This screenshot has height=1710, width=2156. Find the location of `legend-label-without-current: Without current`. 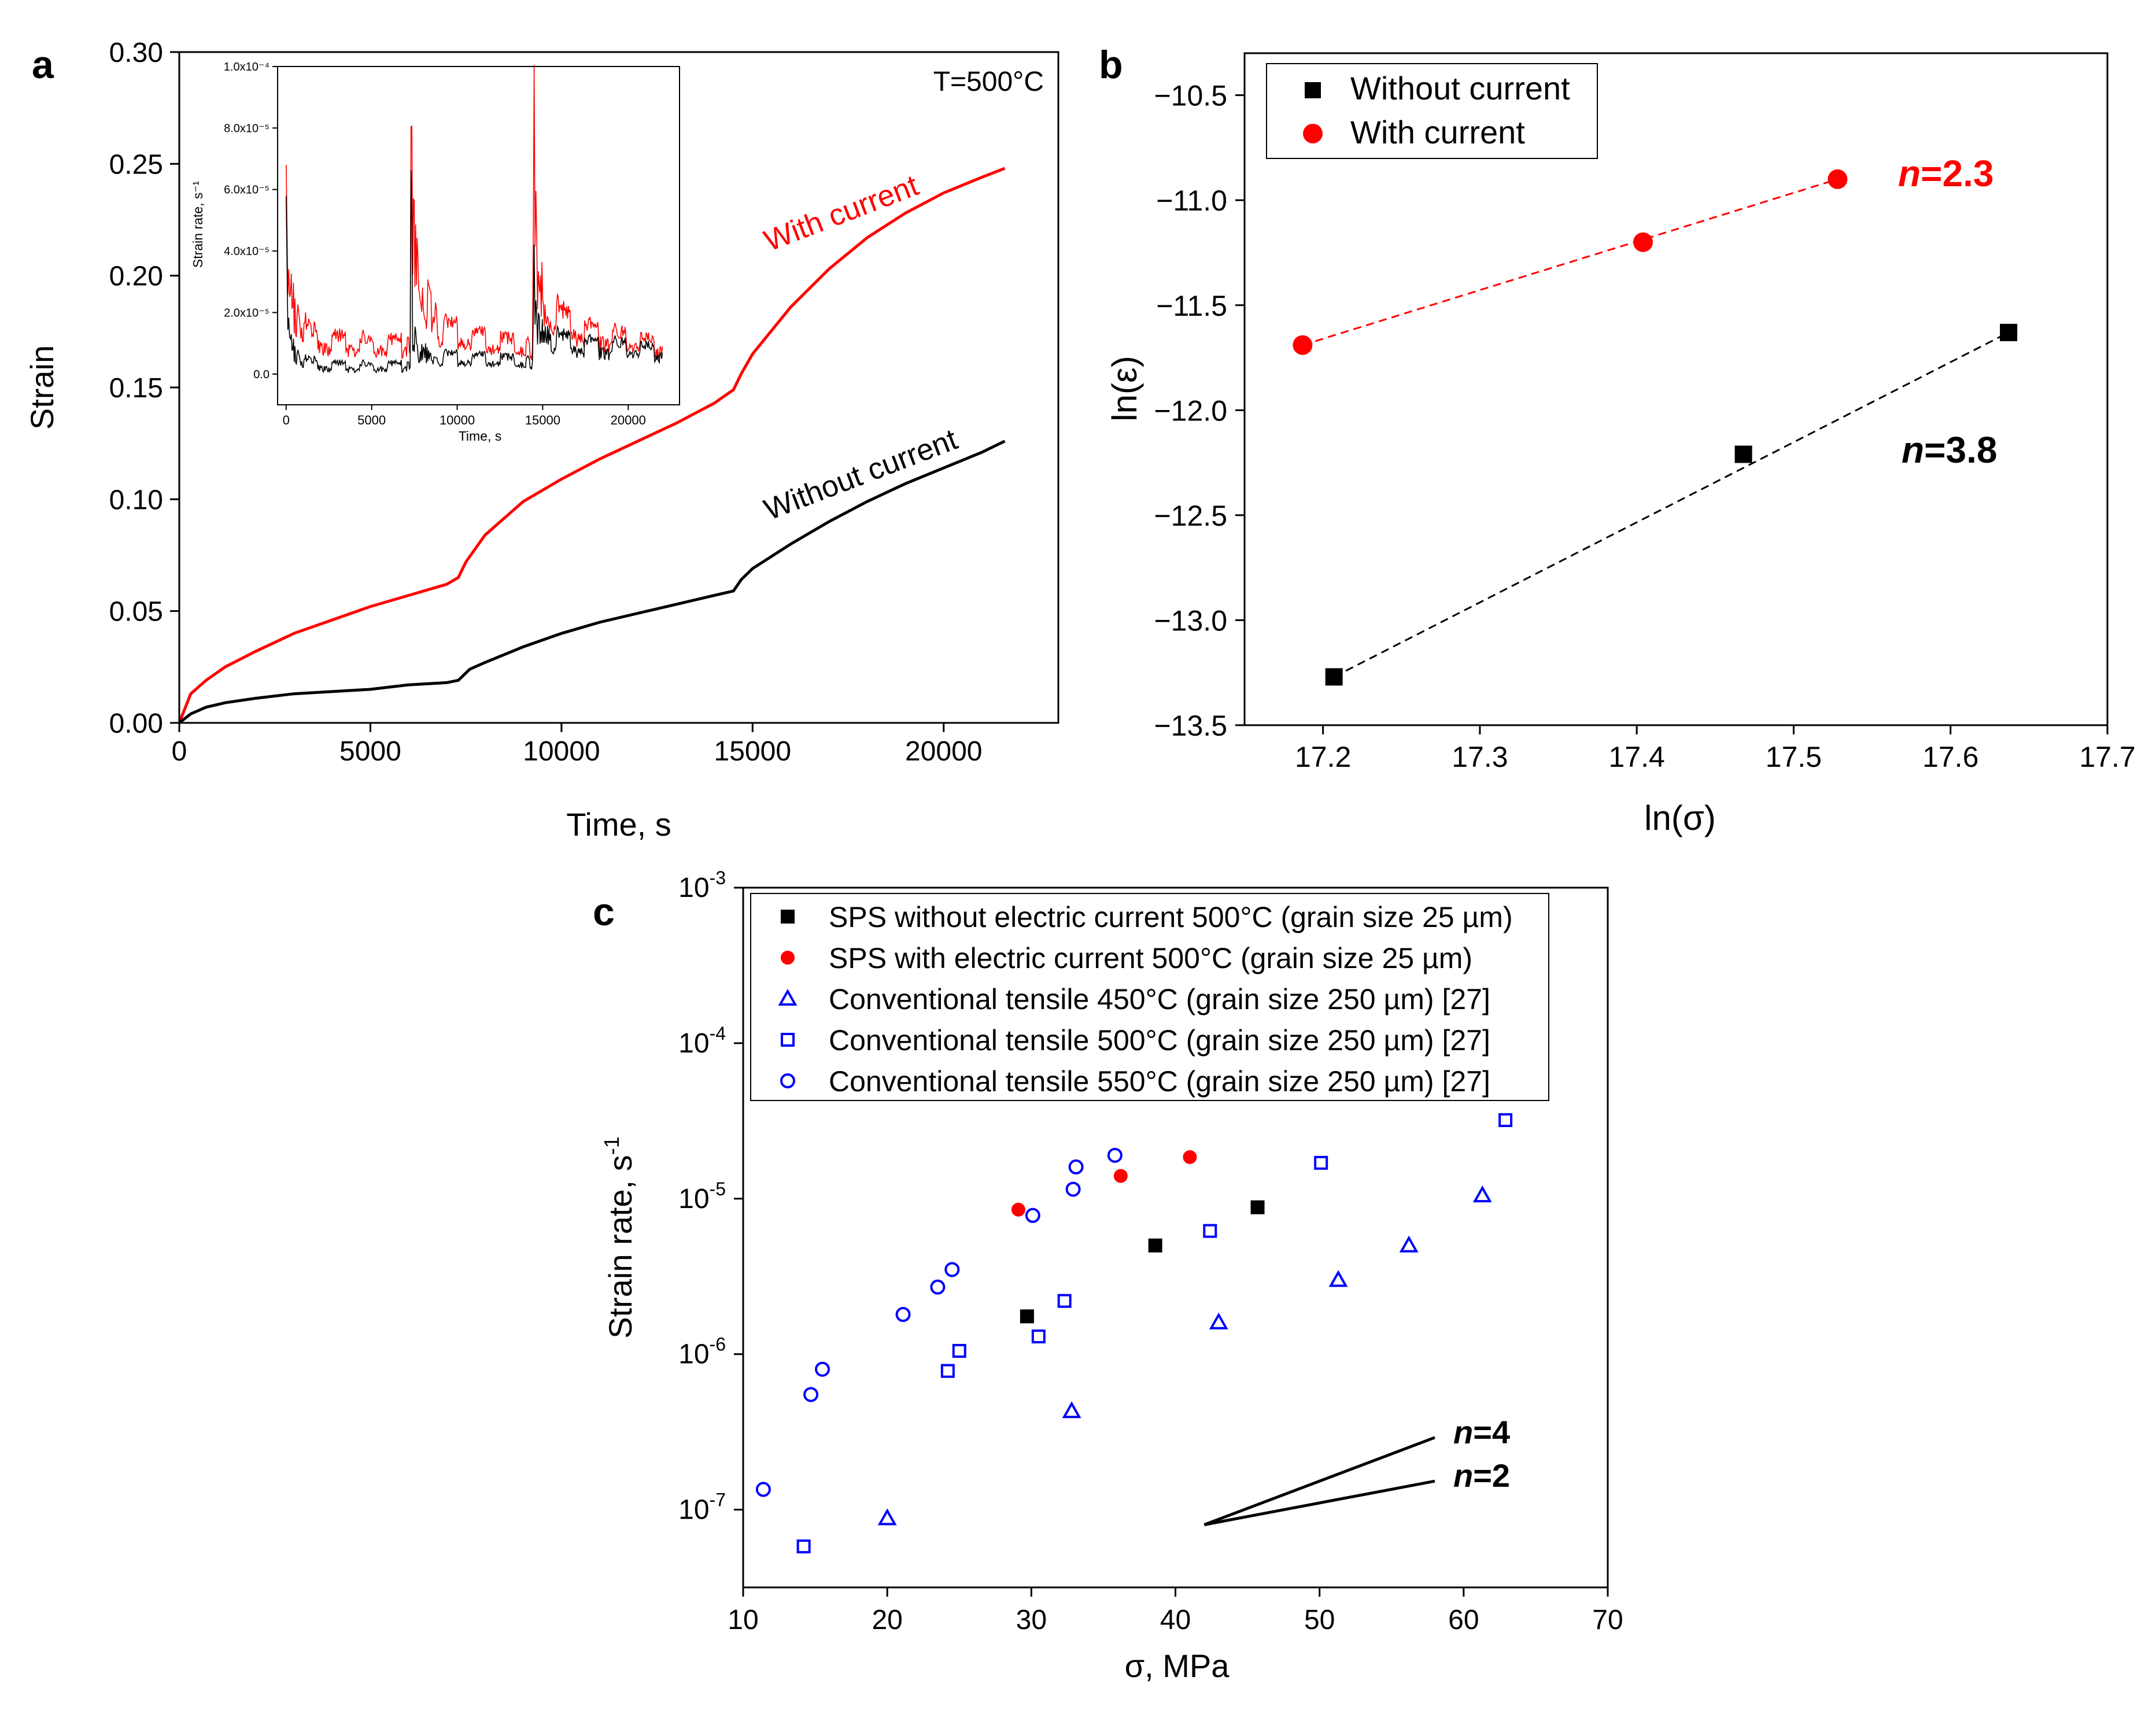

legend-label-without-current: Without current is located at coordinates (1460, 88).